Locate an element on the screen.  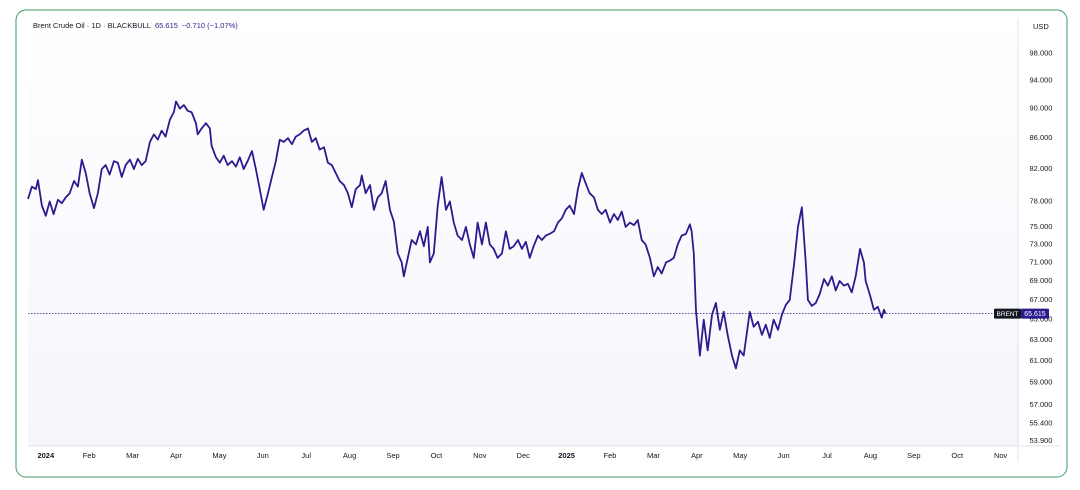
y-tick-label: 61.000 is located at coordinates (1041, 360).